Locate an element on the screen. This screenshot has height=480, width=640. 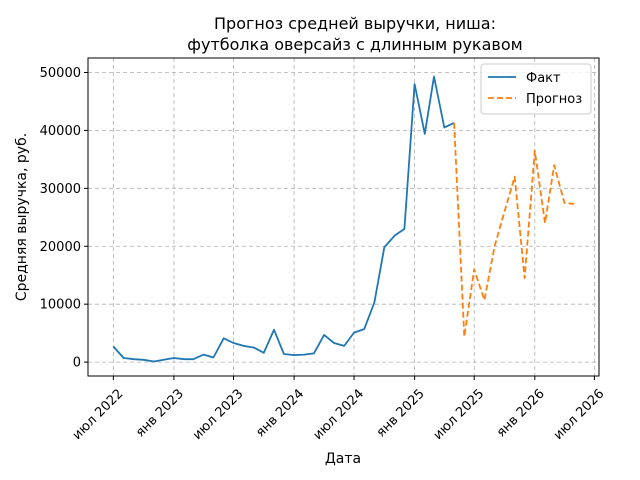
chart-title-line1: Прогноз средней выручки, ниша: is located at coordinates (355, 23).